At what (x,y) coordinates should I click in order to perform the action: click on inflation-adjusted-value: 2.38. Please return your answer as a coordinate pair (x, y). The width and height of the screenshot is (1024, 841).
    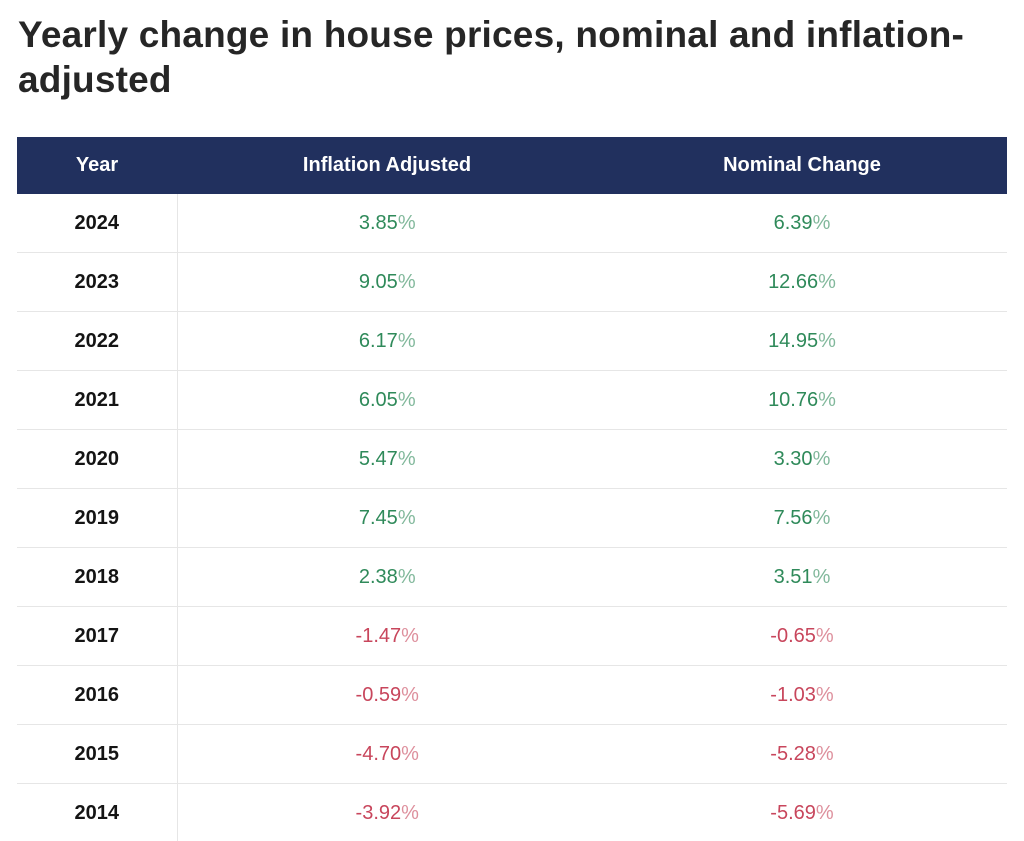
    Looking at the image, I should click on (378, 576).